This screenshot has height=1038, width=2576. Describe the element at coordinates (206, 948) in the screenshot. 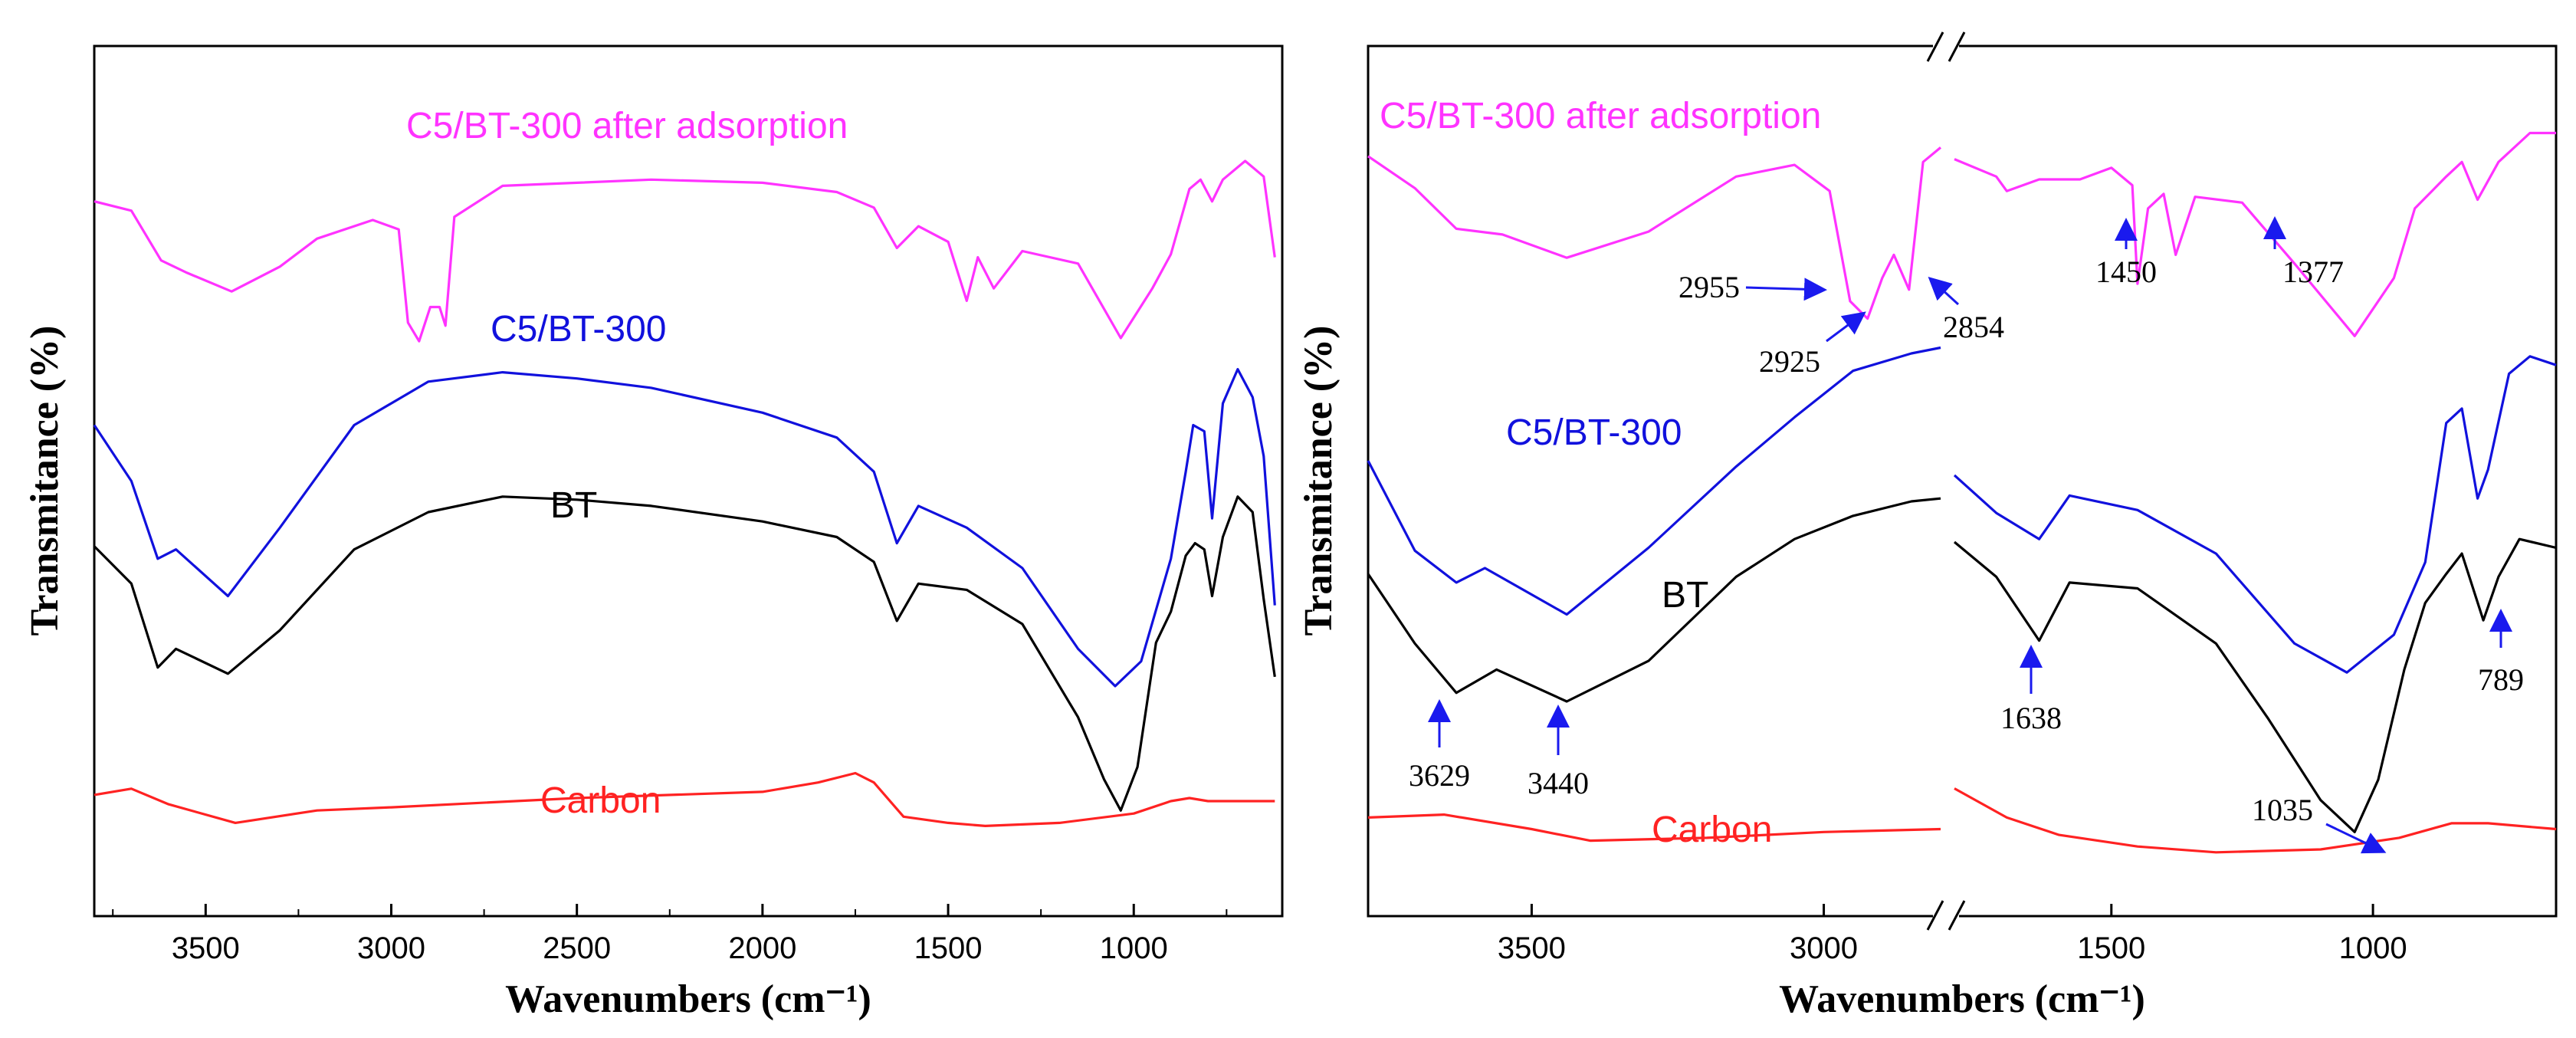

I see `left-x-tick-label-3500: 3500` at that location.